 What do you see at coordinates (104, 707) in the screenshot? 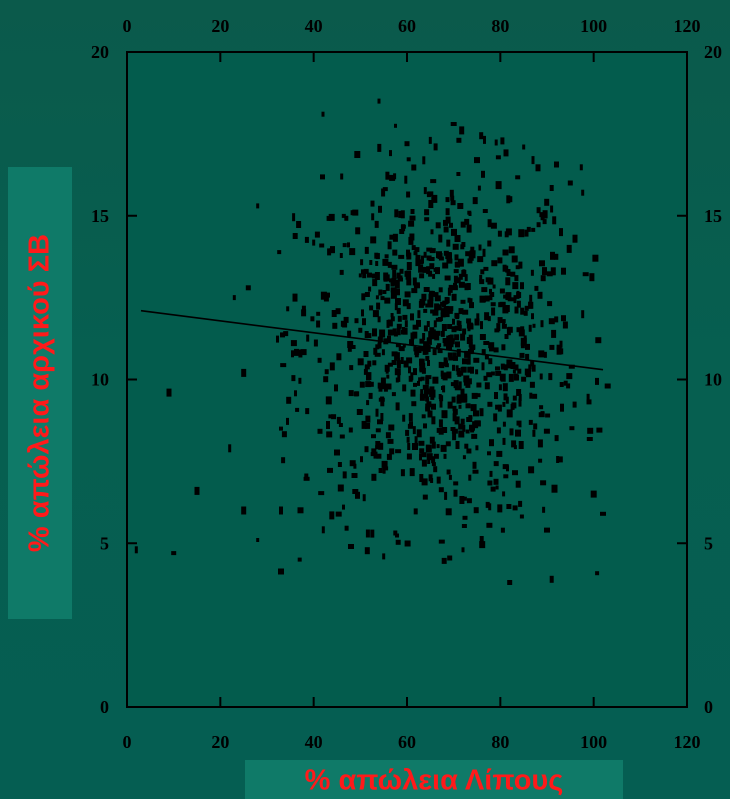
I see `y-tick-label: 0` at bounding box center [104, 707].